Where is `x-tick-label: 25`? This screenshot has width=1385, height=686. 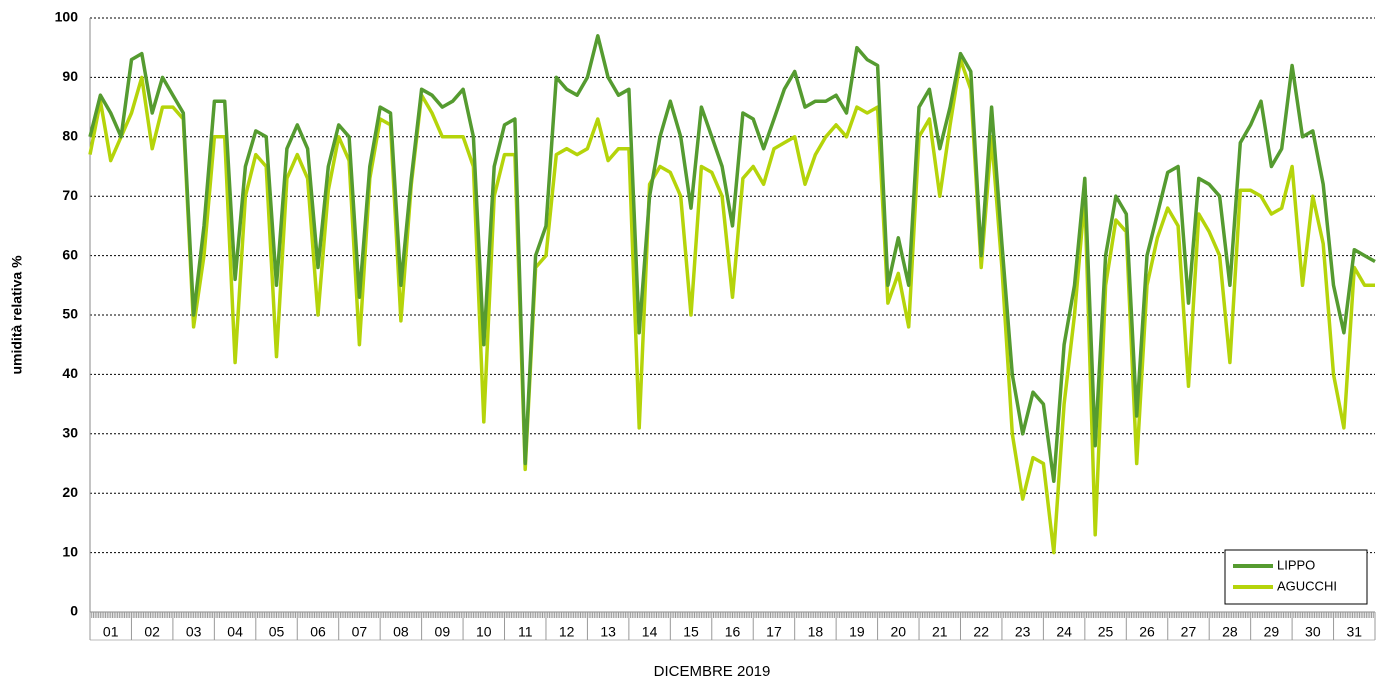
x-tick-label: 25 is located at coordinates (1106, 632).